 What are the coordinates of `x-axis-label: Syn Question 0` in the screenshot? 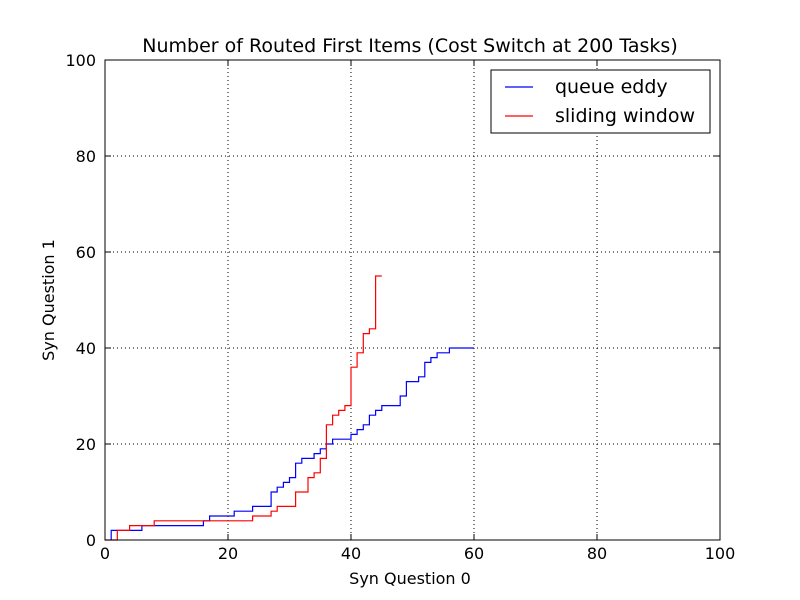 It's located at (410, 578).